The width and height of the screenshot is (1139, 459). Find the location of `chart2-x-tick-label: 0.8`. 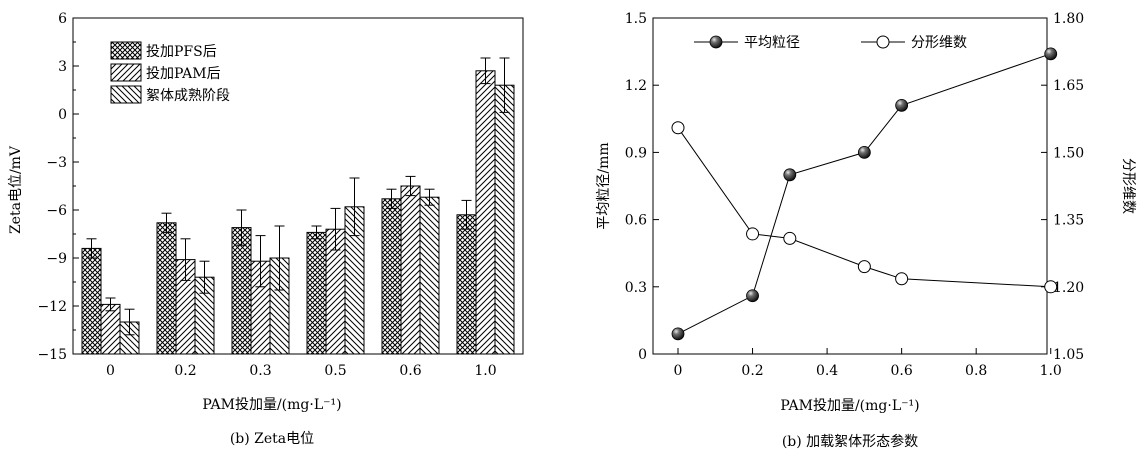

chart2-x-tick-label: 0.8 is located at coordinates (976, 371).